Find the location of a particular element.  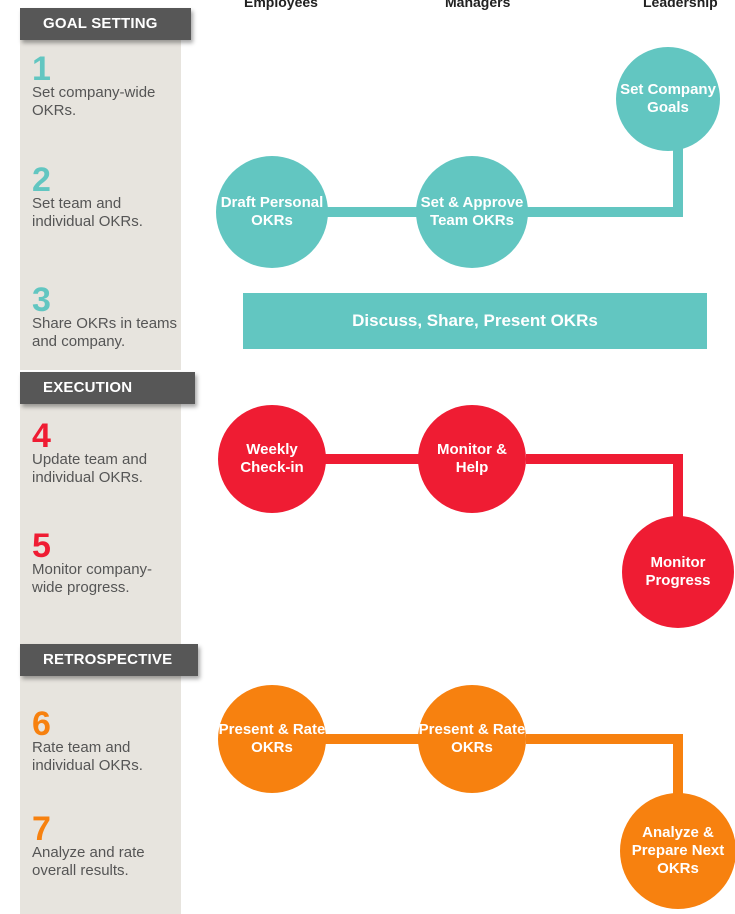

label-monitor-help: Monitor & Help is located at coordinates (472, 458).